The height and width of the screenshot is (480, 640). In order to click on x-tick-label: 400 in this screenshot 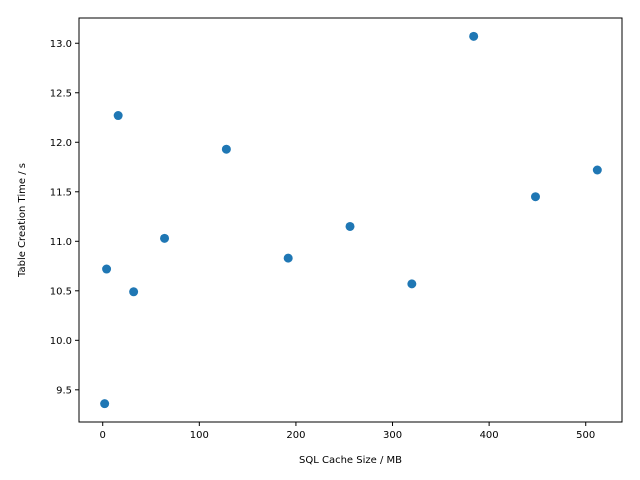, I will do `click(489, 435)`.